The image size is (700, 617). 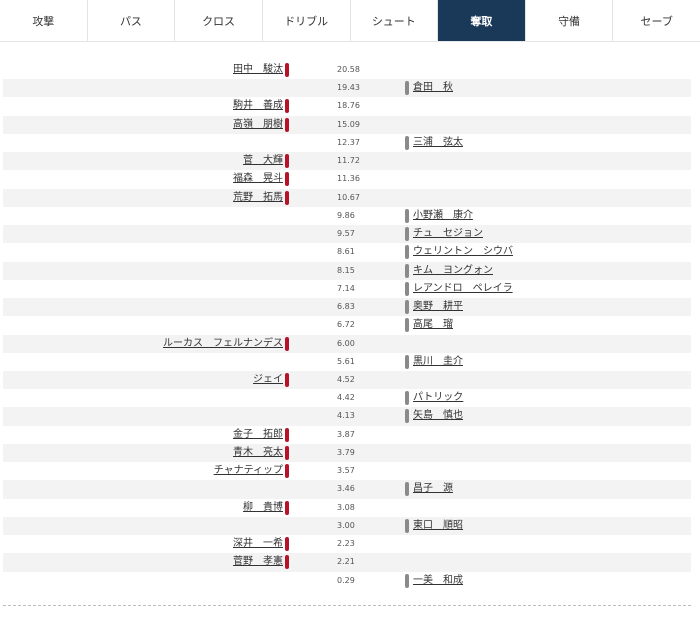 I want to click on tab-5: 奪取, so click(x=482, y=20).